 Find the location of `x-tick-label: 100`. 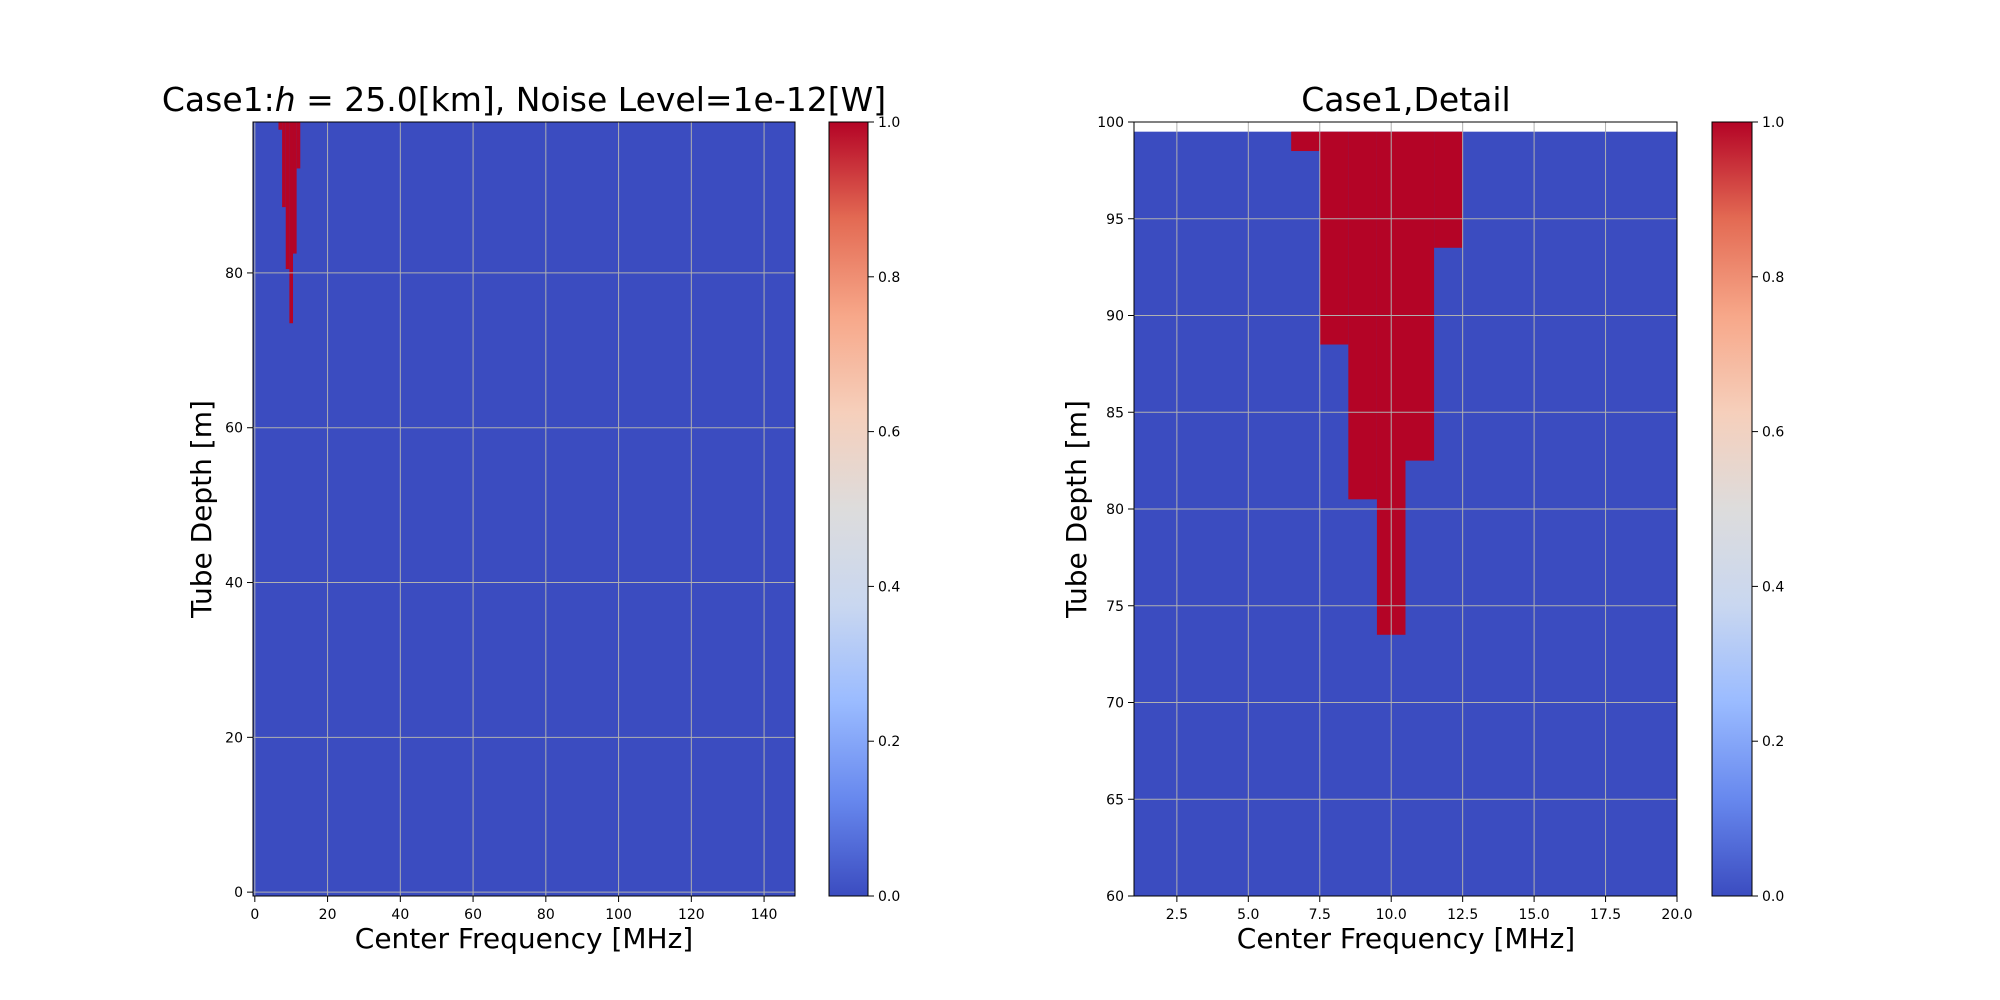

x-tick-label: 100 is located at coordinates (618, 915).